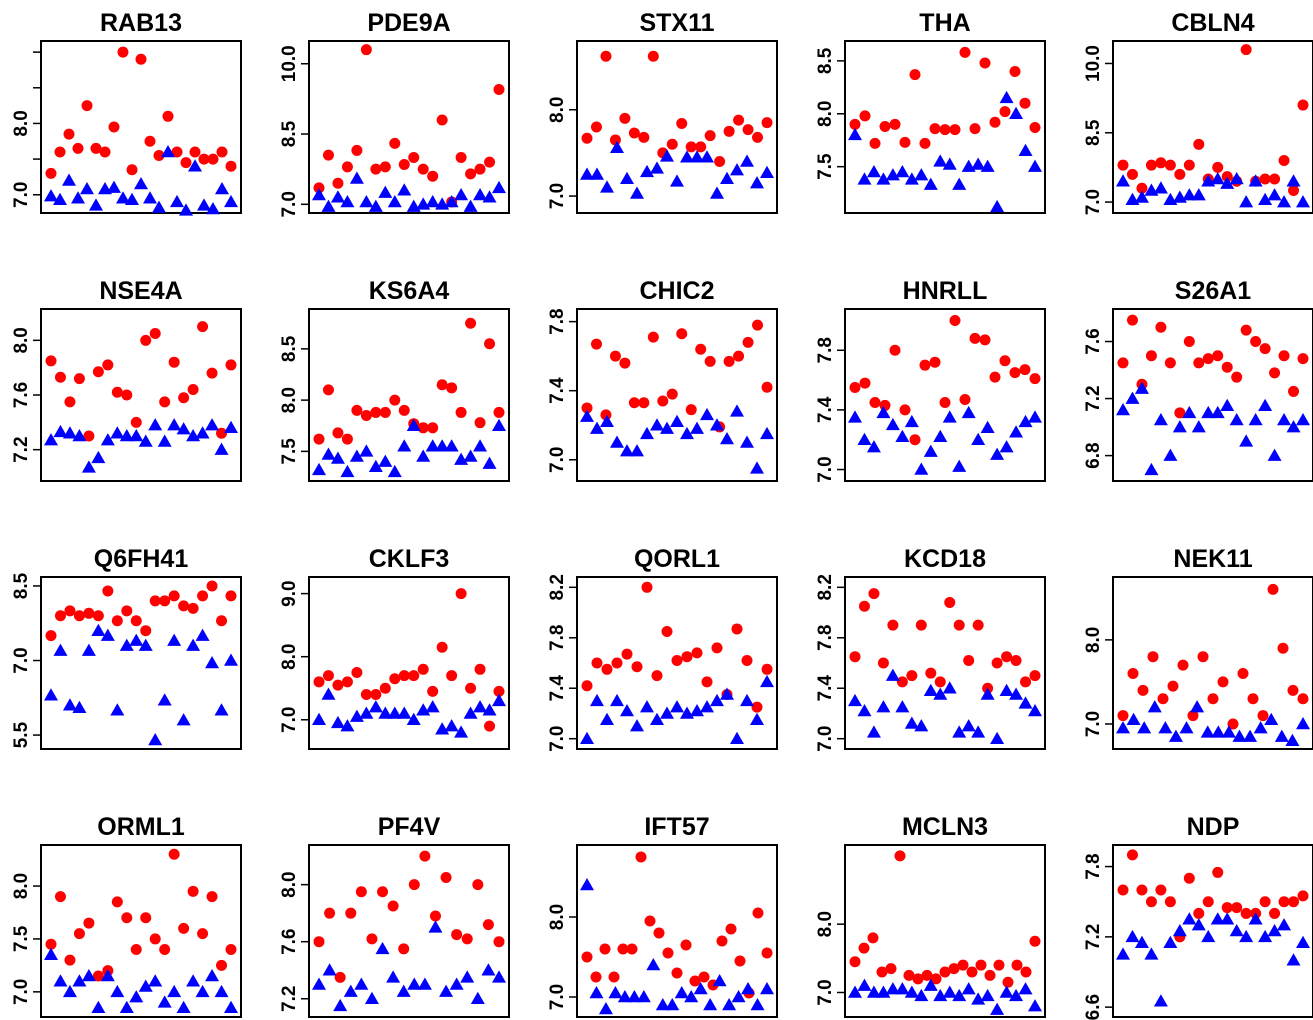 Image resolution: width=1313 pixels, height=1020 pixels. What do you see at coordinates (1173, 686) in the screenshot?
I see `point-red-circle-nek11` at bounding box center [1173, 686].